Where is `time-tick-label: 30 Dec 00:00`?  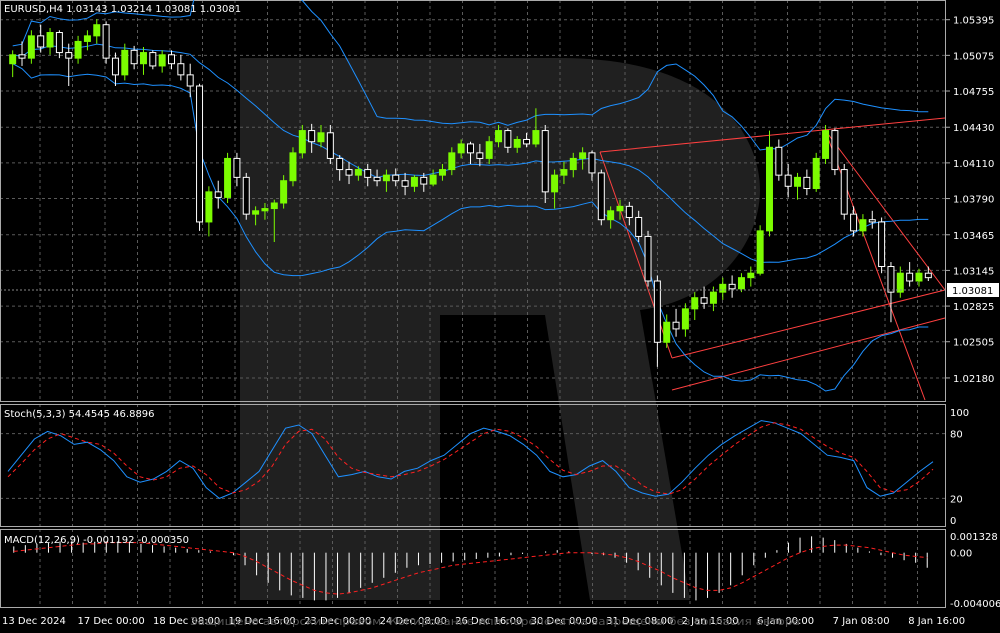 time-tick-label: 30 Dec 00:00 is located at coordinates (564, 621).